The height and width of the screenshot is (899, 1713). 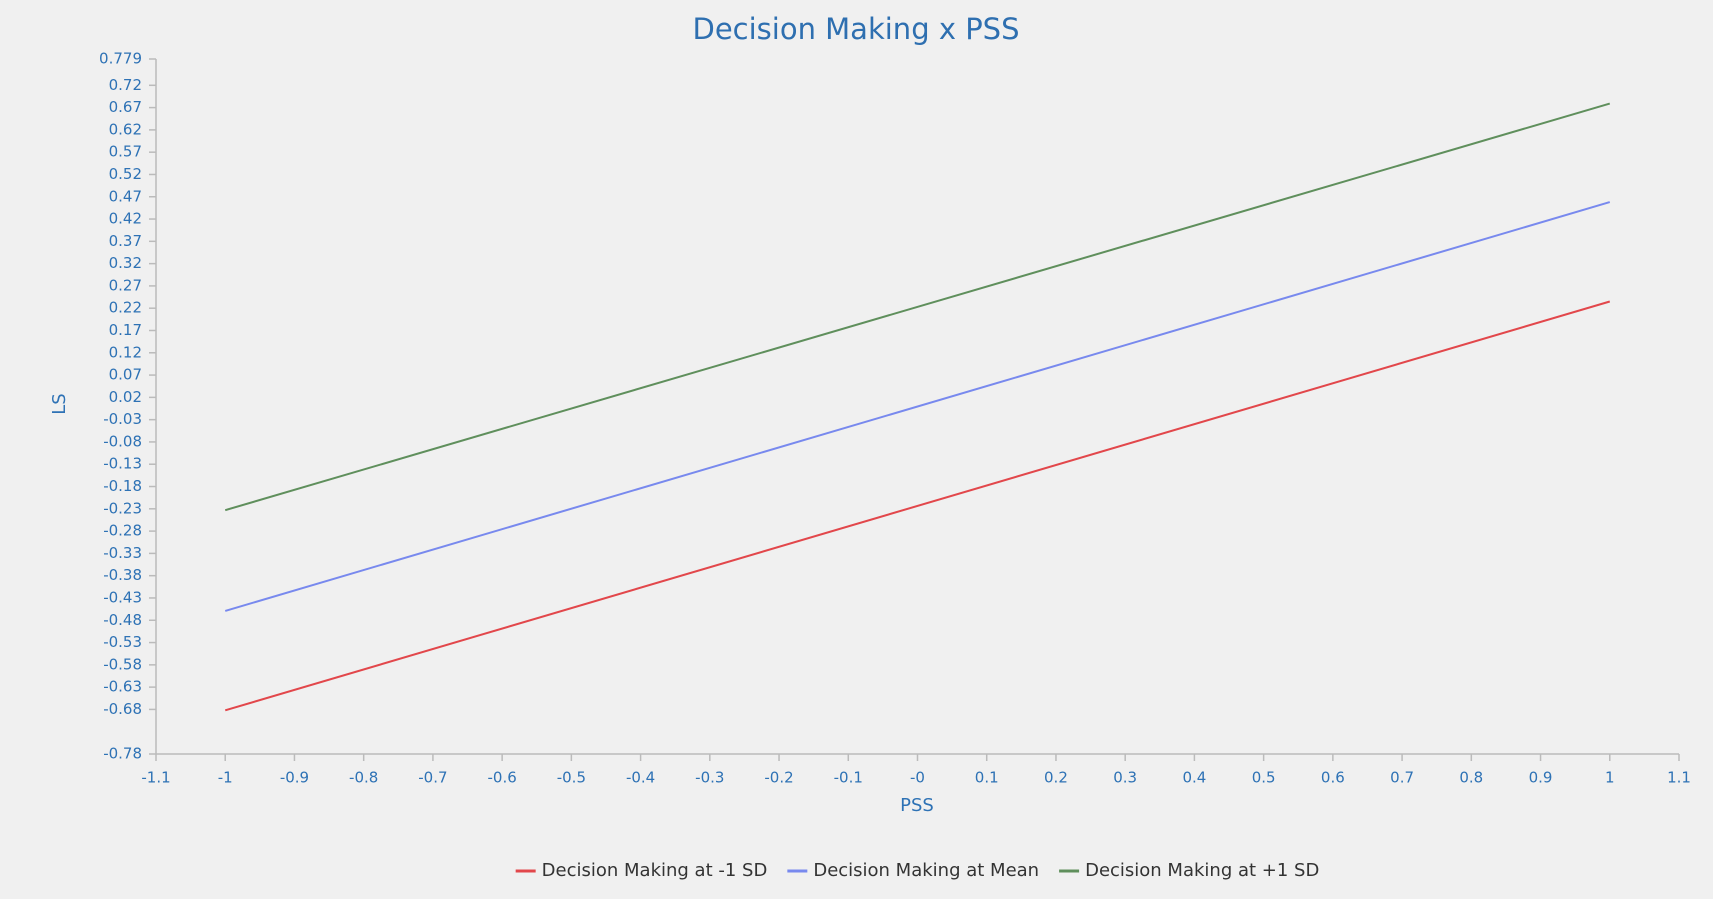 What do you see at coordinates (1056, 778) in the screenshot?
I see `x-tick-label: 0.2` at bounding box center [1056, 778].